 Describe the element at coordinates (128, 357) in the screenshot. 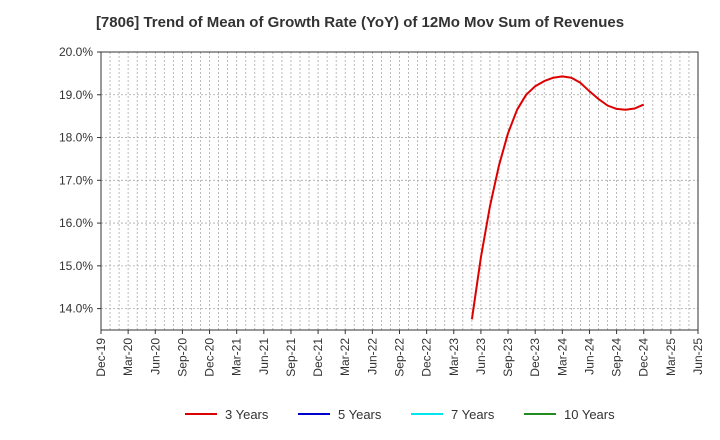

I see `x-tick-label: Mar-20` at that location.